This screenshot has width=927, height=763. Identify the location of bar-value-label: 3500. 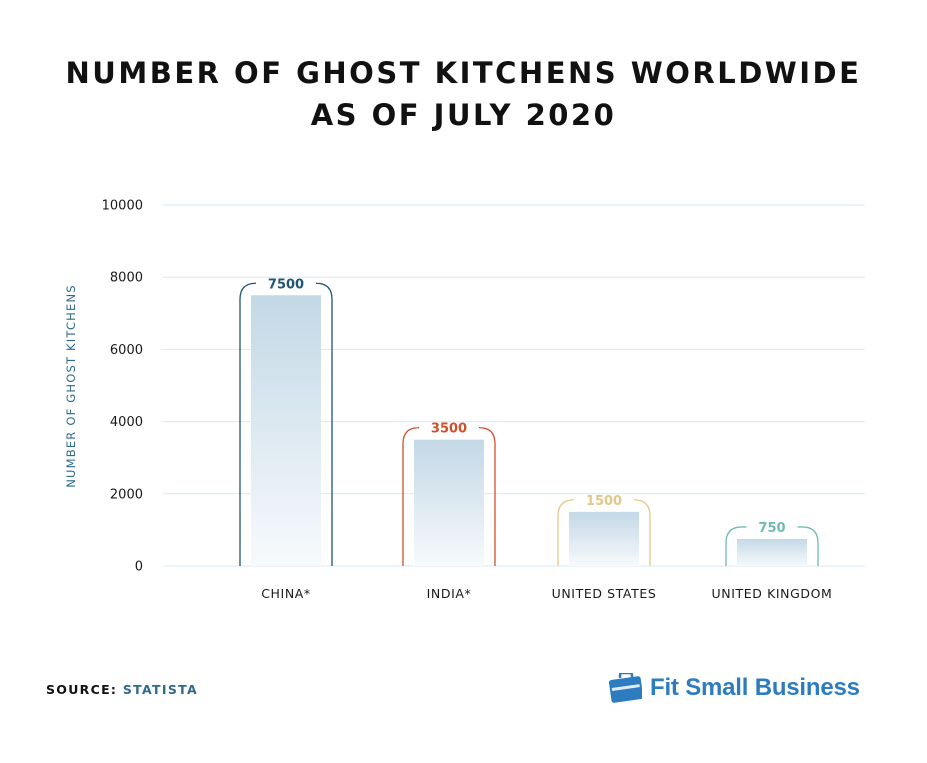
(449, 429).